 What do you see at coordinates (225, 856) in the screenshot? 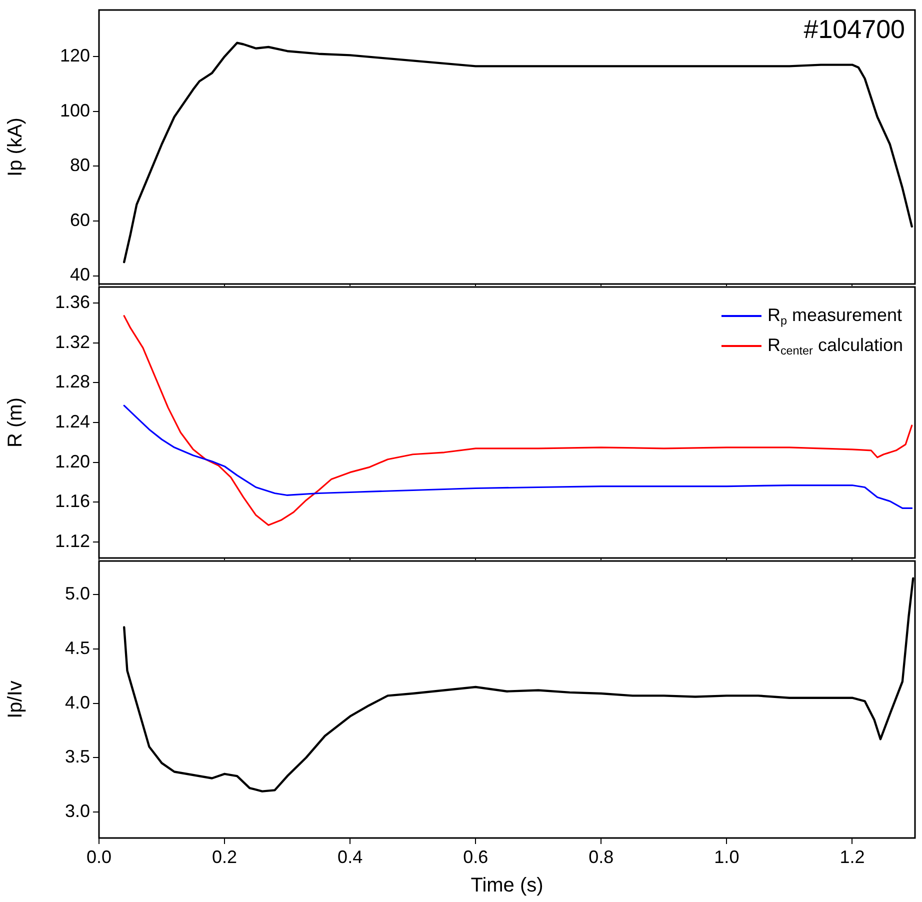
I see `x-tick-label: 0.2` at bounding box center [225, 856].